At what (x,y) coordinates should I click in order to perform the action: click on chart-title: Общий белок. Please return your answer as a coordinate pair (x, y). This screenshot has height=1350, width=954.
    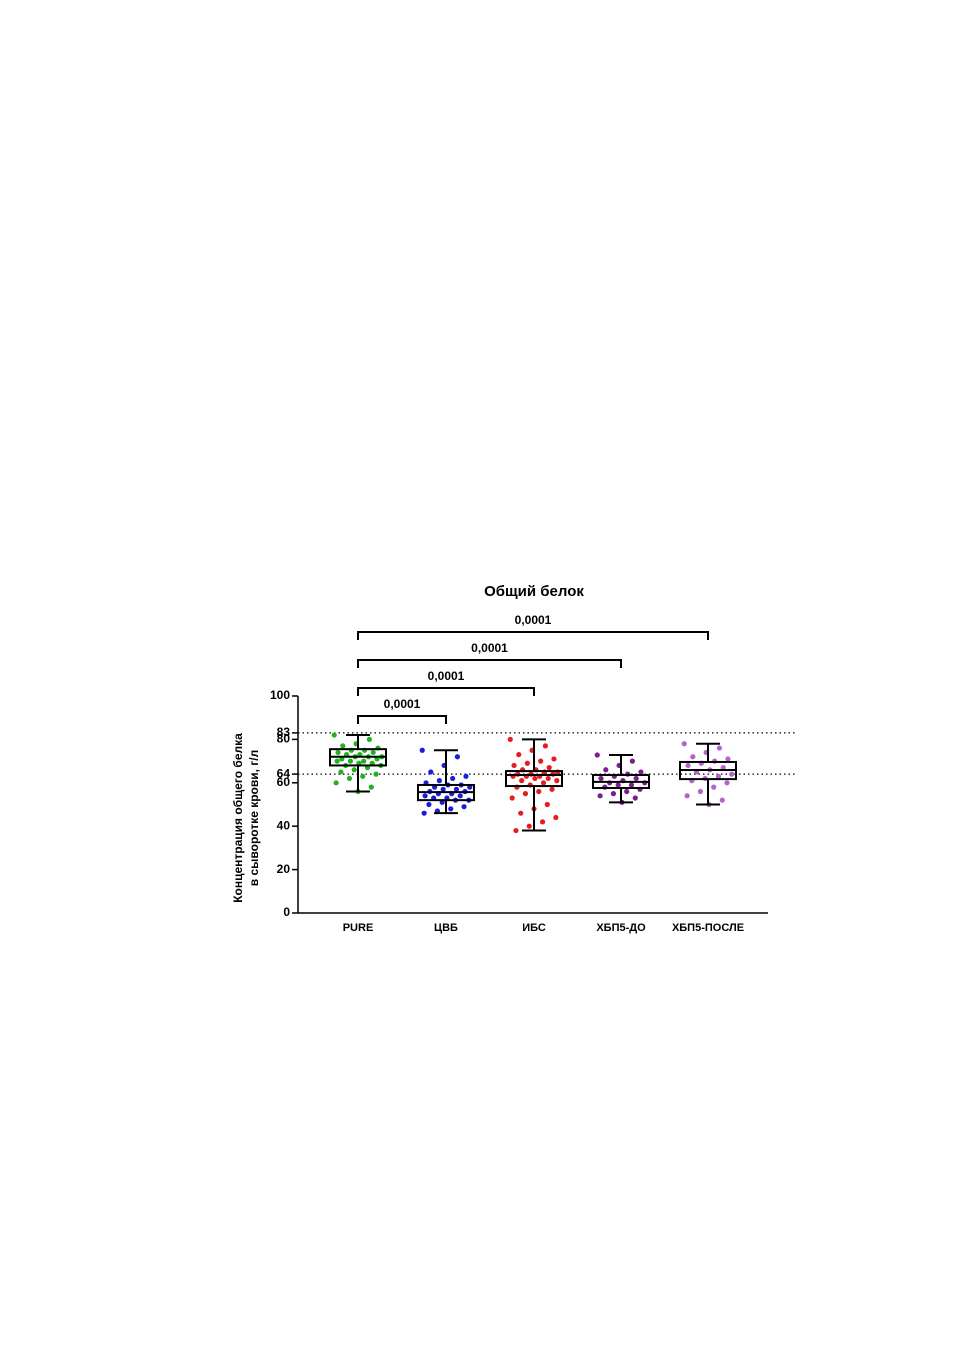
    Looking at the image, I should click on (534, 591).